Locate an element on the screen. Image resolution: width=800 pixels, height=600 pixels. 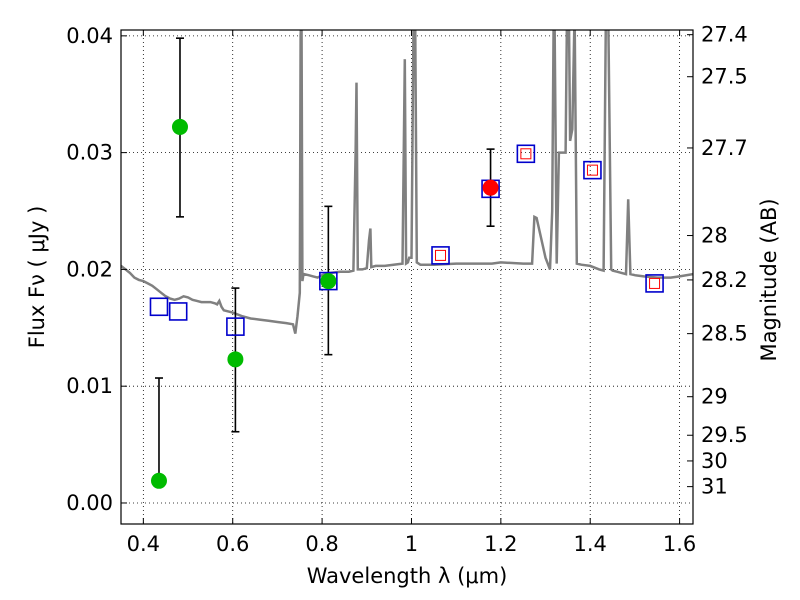
y2-tick-label: 28 is located at coordinates (714, 236).